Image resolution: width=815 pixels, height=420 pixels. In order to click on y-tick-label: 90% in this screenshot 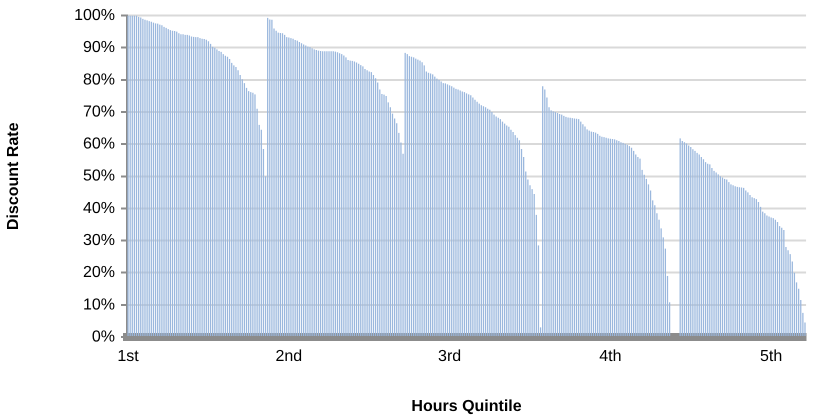, I will do `click(98, 47)`.